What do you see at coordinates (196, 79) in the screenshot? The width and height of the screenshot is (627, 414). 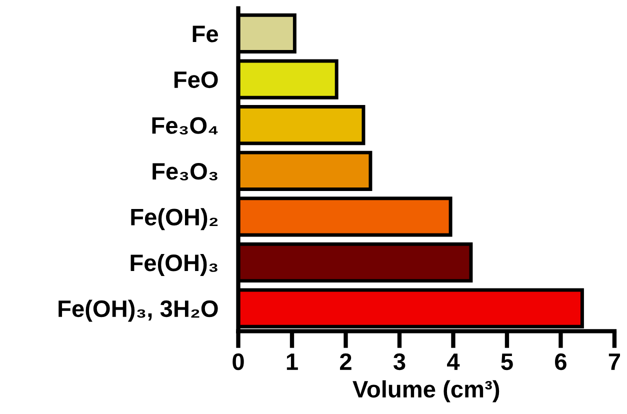 I see `y-tick-label: FeO` at bounding box center [196, 79].